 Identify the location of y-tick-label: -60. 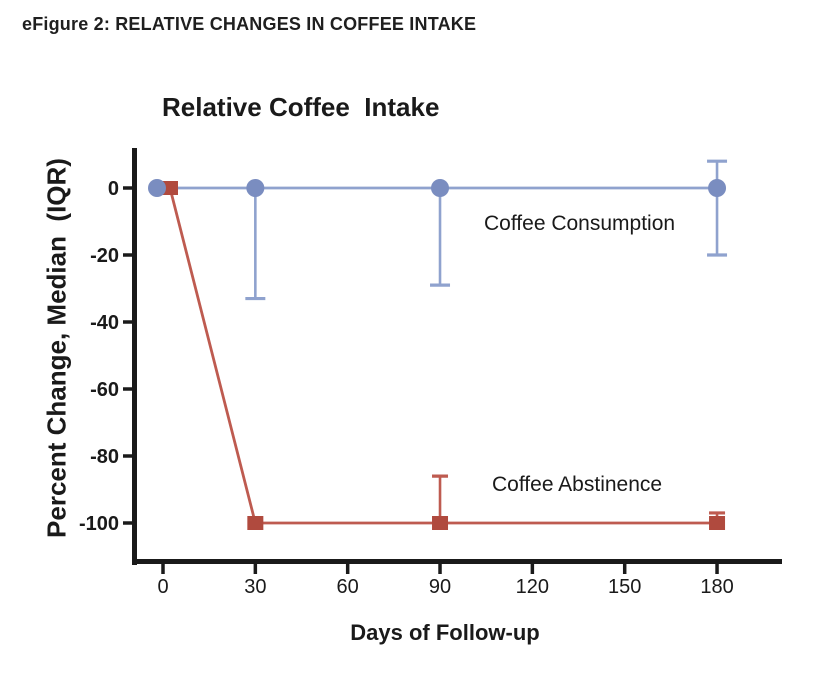
(104, 390).